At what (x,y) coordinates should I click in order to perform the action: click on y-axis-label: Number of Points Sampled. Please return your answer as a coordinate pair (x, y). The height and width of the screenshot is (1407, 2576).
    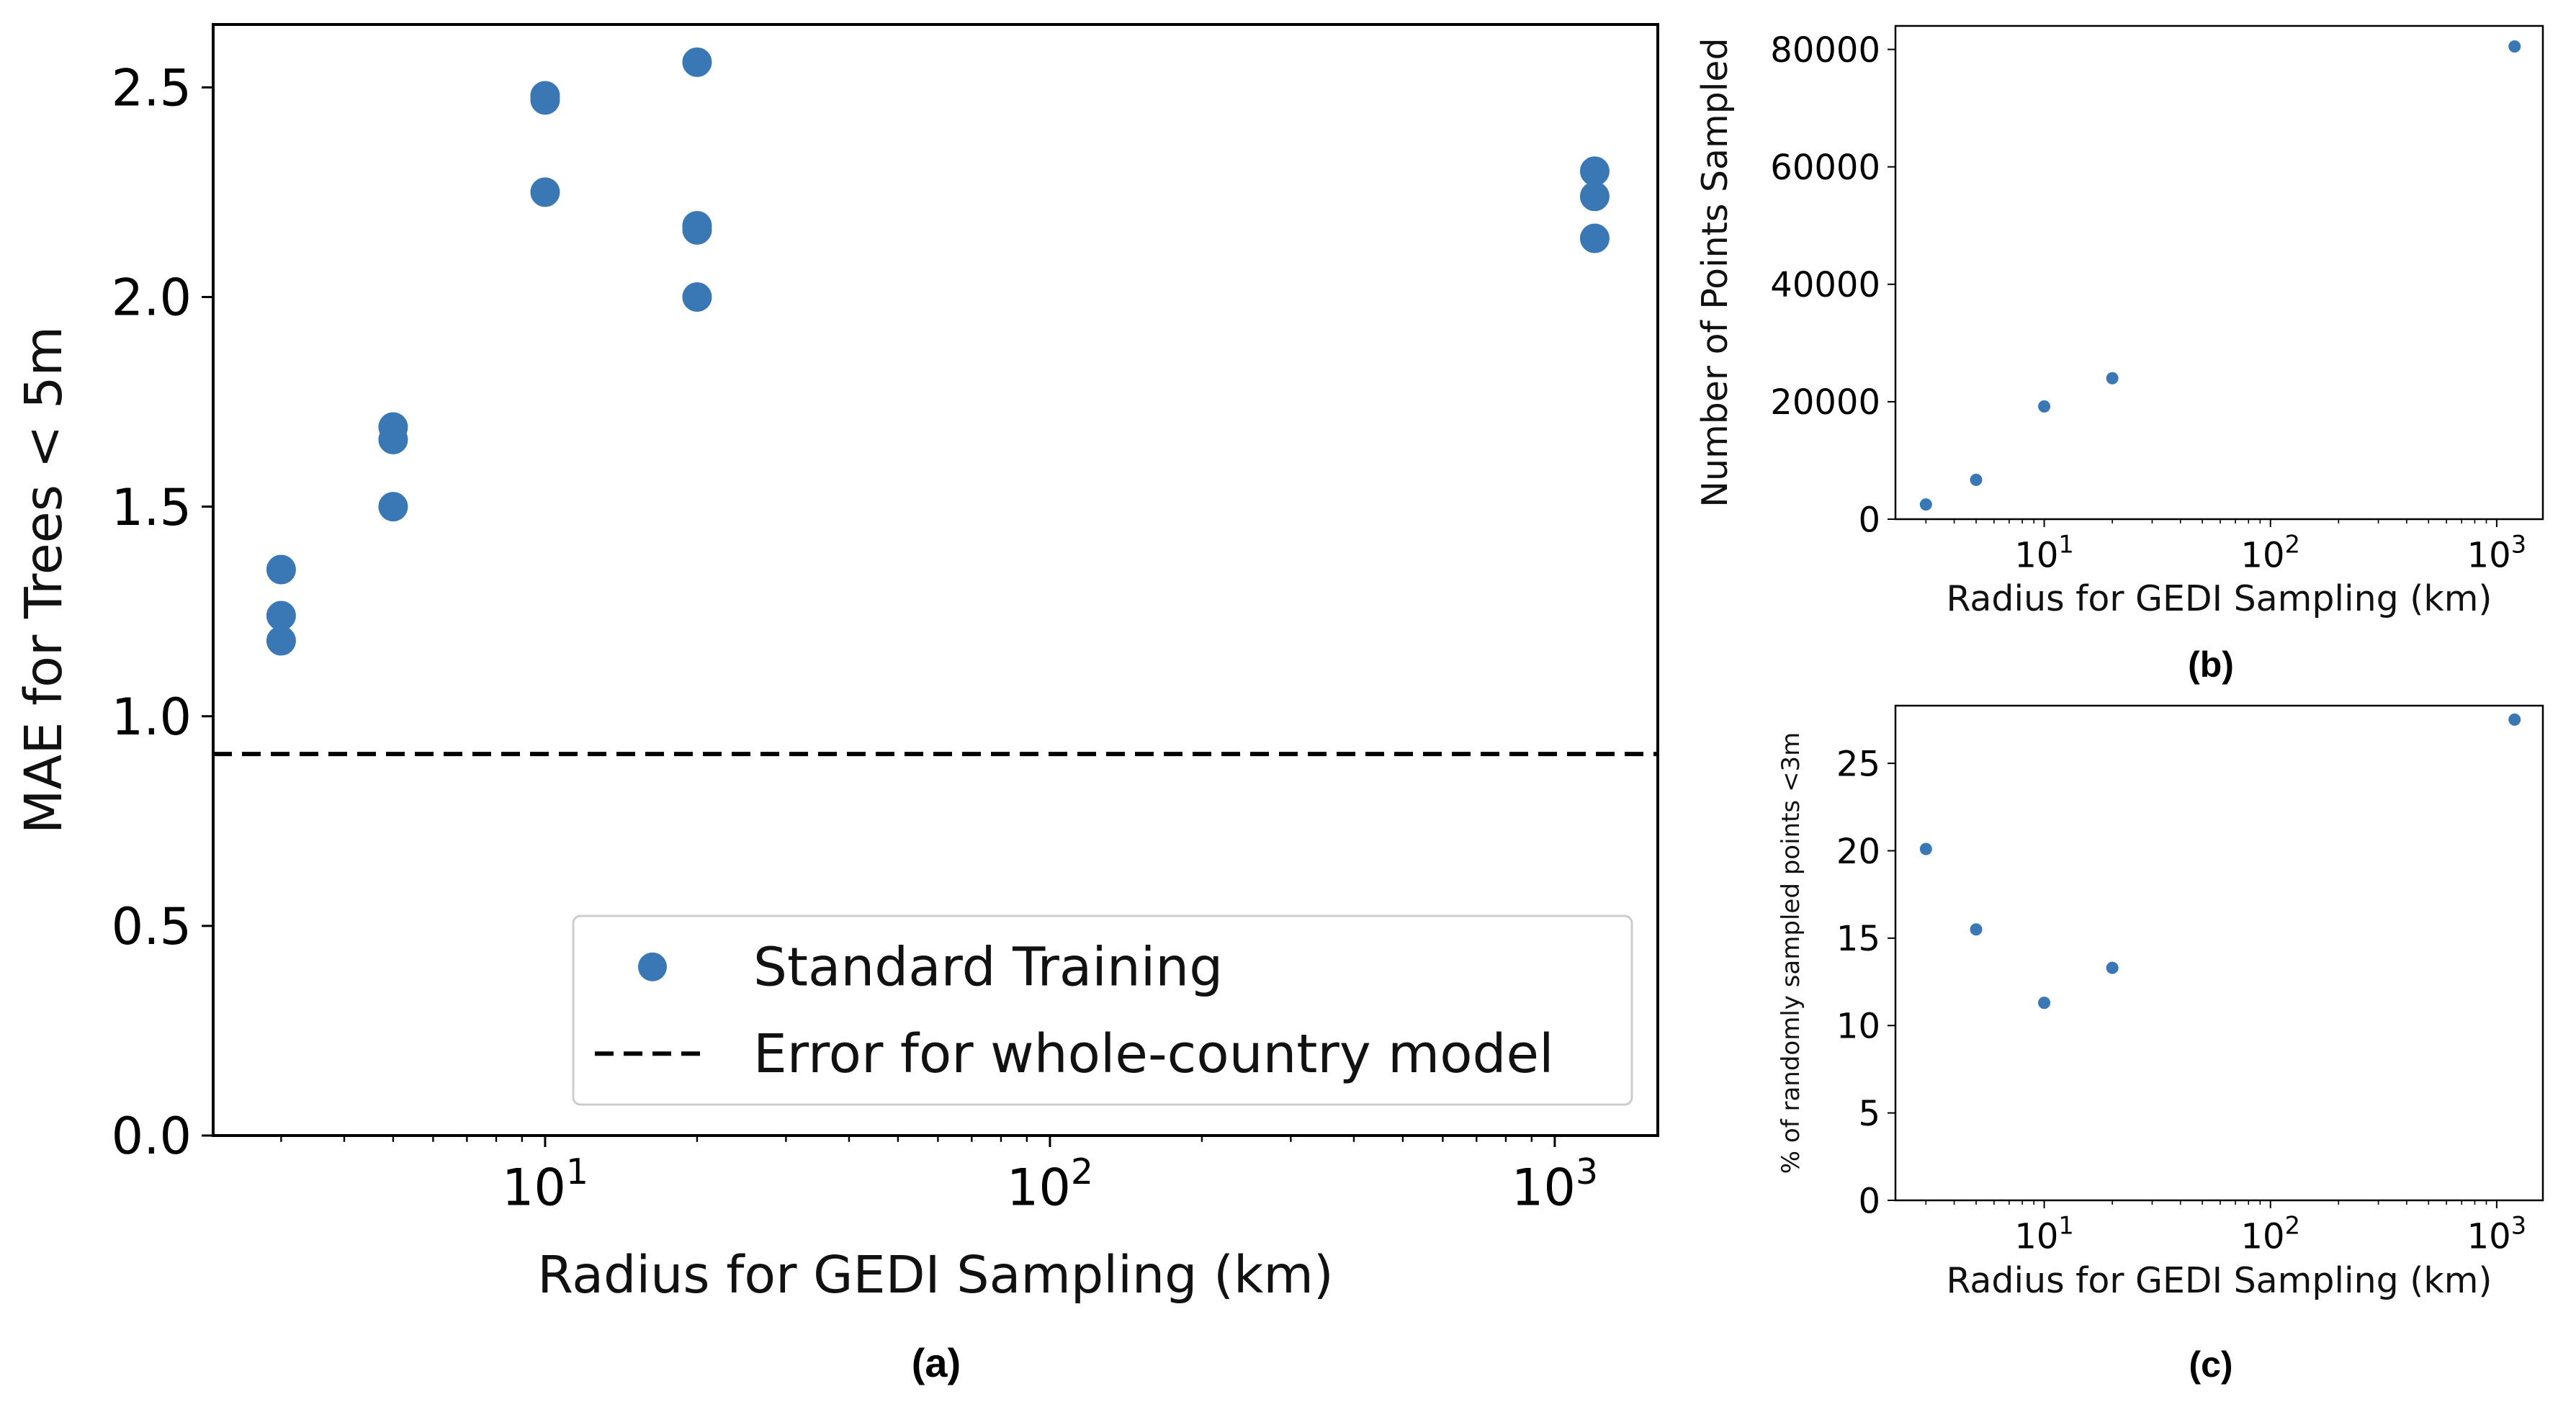
    Looking at the image, I should click on (1715, 272).